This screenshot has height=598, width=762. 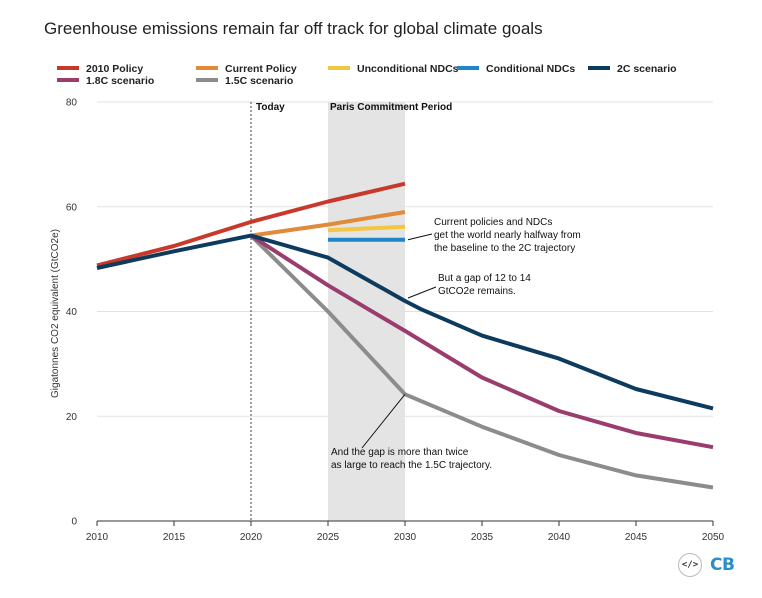 I want to click on annotation-text: And the gap is more than twice, so click(x=400, y=452).